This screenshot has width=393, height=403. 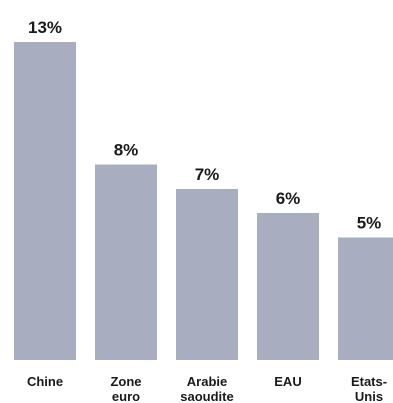 What do you see at coordinates (288, 198) in the screenshot?
I see `value-label-3: 6%` at bounding box center [288, 198].